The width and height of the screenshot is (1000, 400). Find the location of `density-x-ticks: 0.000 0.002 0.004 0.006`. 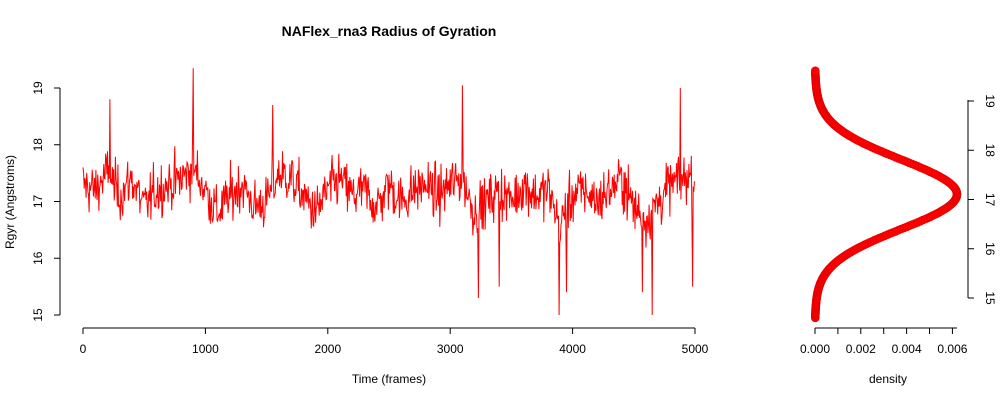

density-x-ticks: 0.000 0.002 0.004 0.006 is located at coordinates (884, 342).